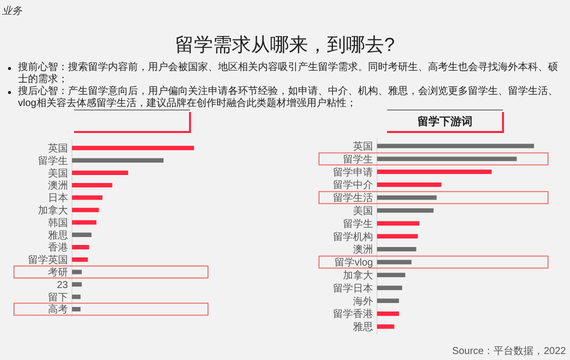 The width and height of the screenshot is (570, 360). What do you see at coordinates (58, 198) in the screenshot?
I see `y-tick-label: 日本` at bounding box center [58, 198].